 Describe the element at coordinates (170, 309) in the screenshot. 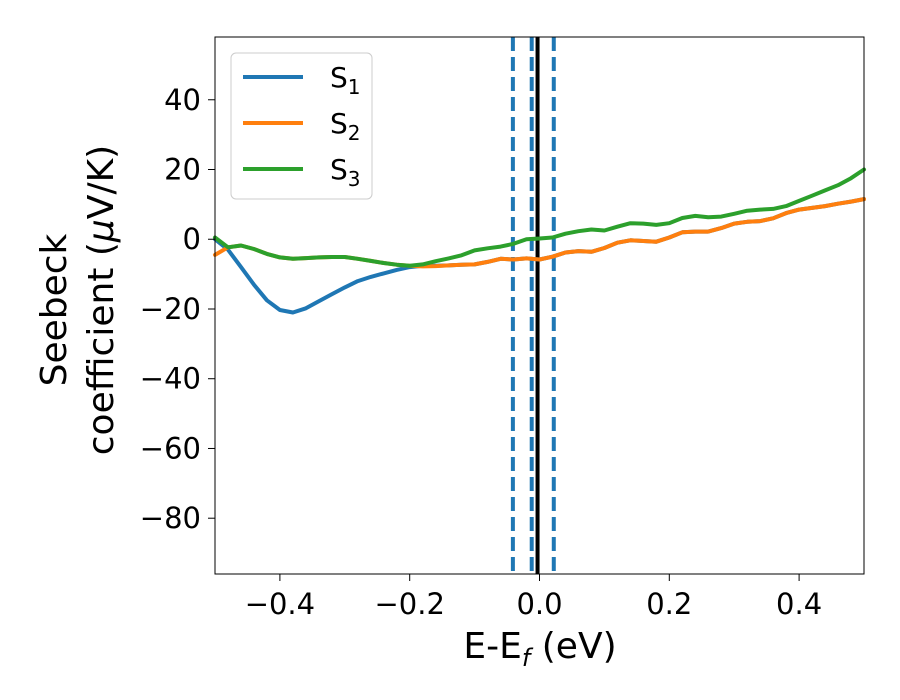

I see `y-tick-label: −20` at that location.